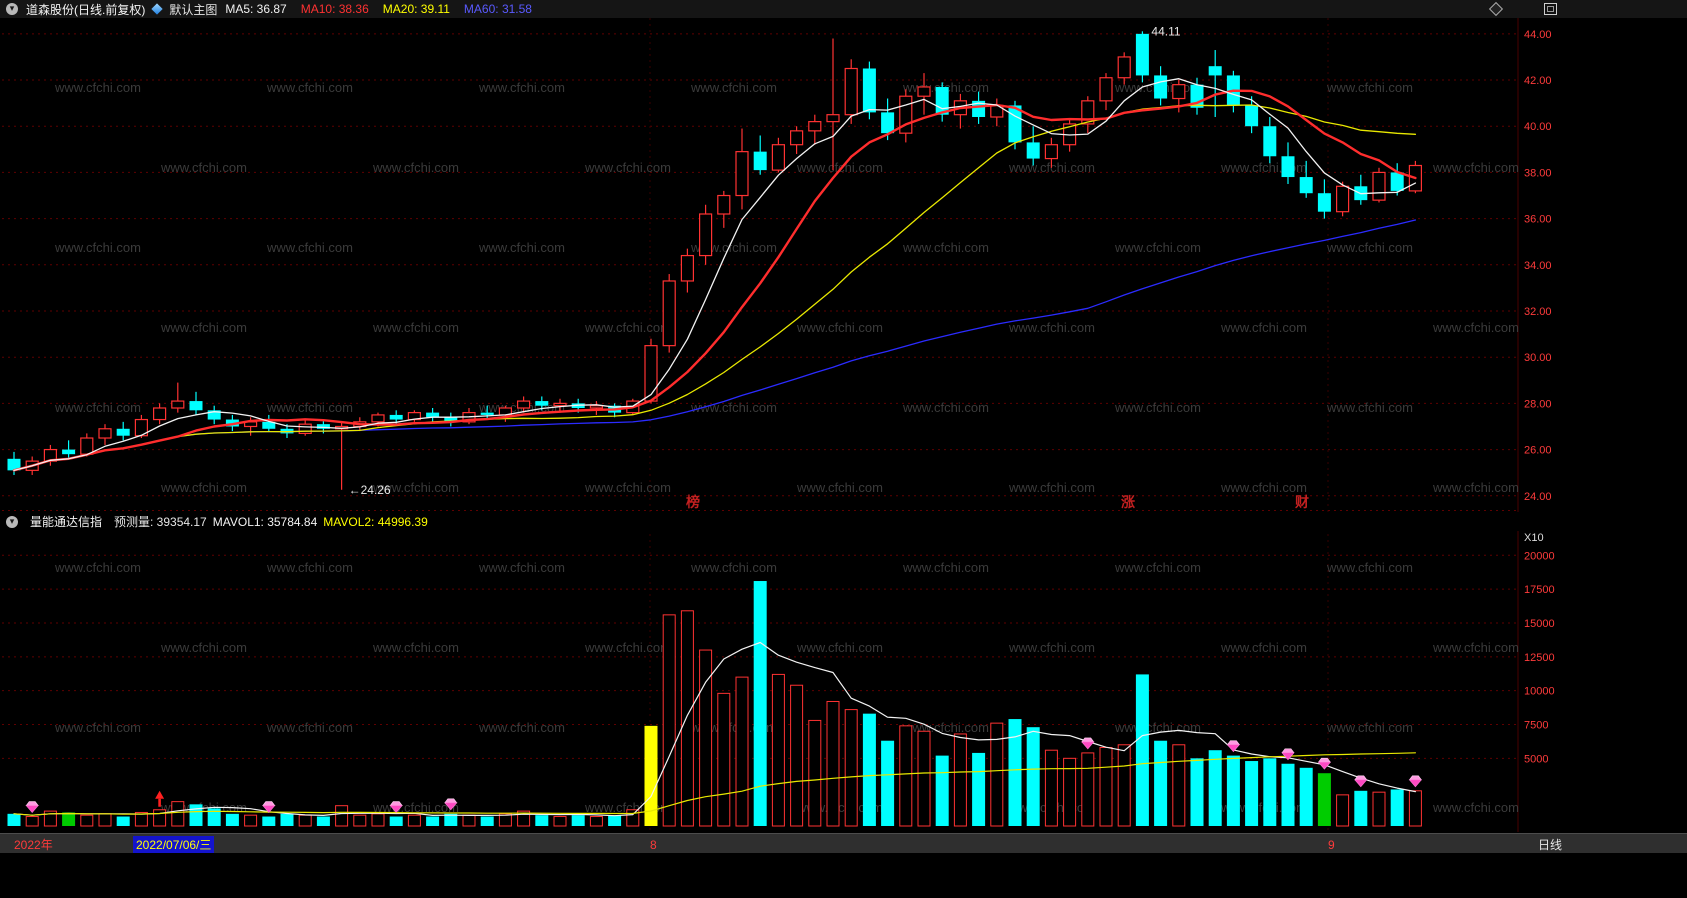 The width and height of the screenshot is (1687, 898). Describe the element at coordinates (1128, 502) in the screenshot. I see `red-watermark-char: 涨` at that location.